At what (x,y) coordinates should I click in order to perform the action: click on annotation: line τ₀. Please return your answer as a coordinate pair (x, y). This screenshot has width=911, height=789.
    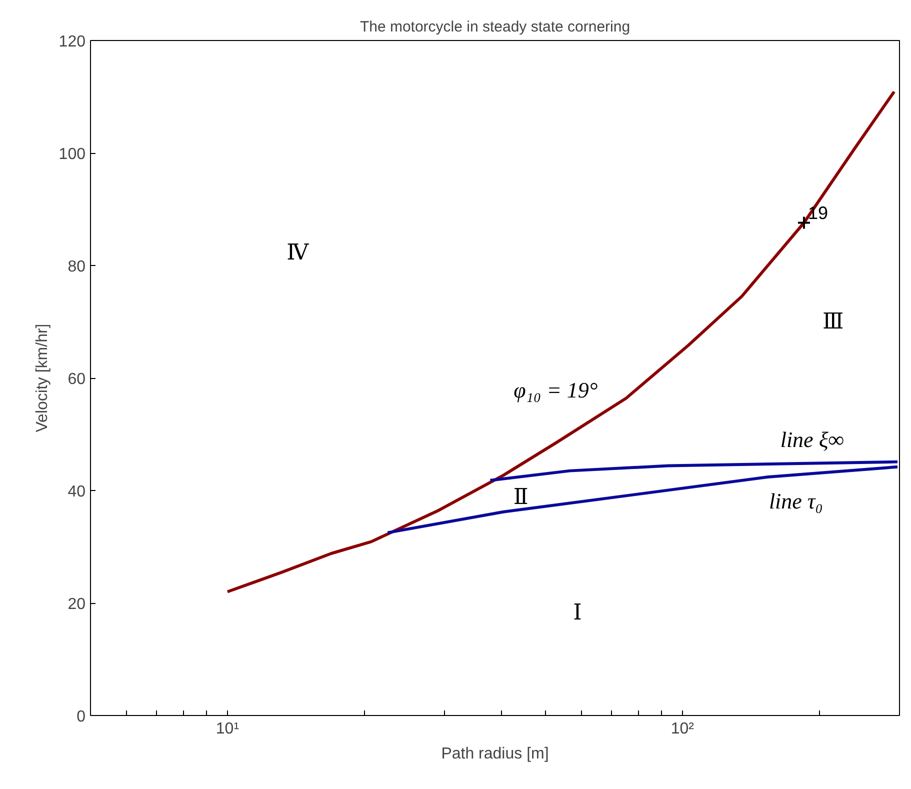
    Looking at the image, I should click on (795, 501).